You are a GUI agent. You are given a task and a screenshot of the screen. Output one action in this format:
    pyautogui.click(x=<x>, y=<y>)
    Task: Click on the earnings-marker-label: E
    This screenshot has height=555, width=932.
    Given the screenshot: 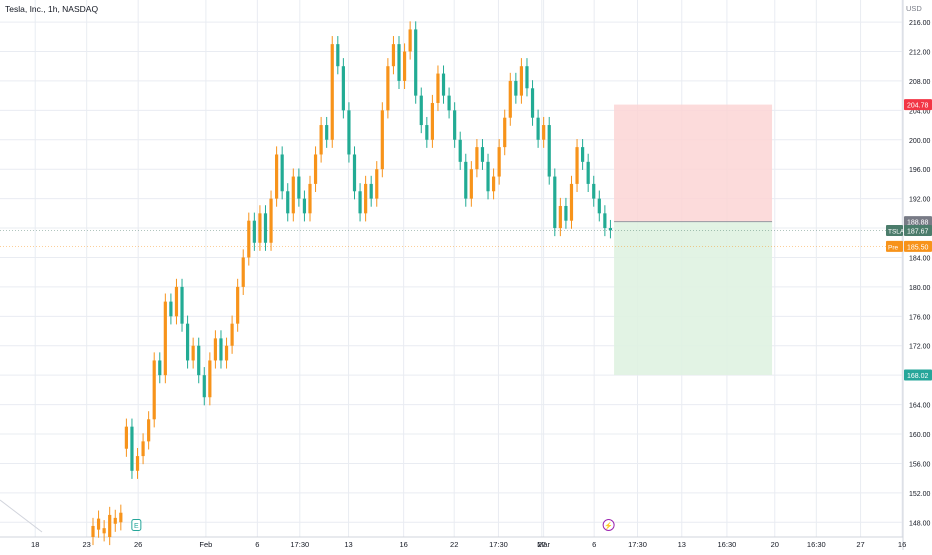 What is the action you would take?
    pyautogui.click(x=136, y=526)
    